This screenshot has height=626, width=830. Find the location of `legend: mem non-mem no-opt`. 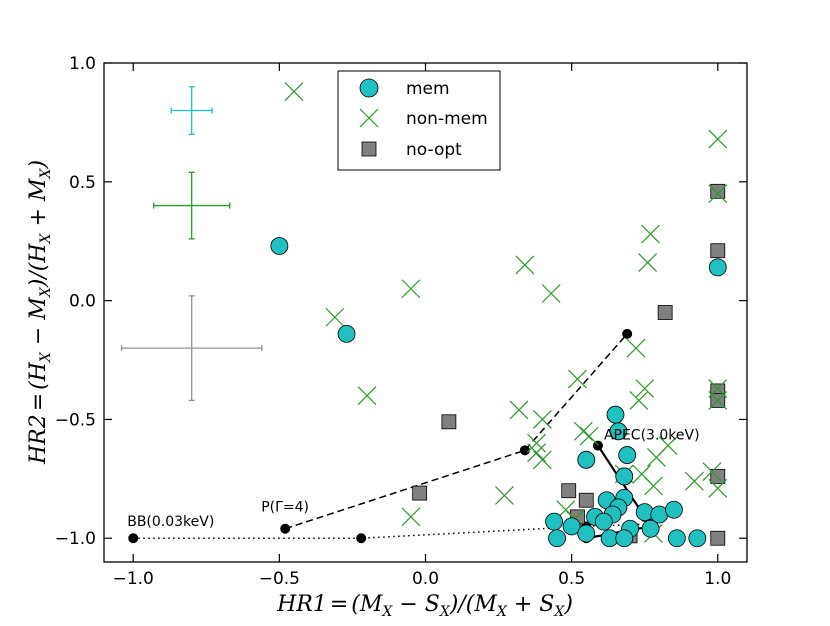

legend: mem non-mem no-opt is located at coordinates (419, 120).